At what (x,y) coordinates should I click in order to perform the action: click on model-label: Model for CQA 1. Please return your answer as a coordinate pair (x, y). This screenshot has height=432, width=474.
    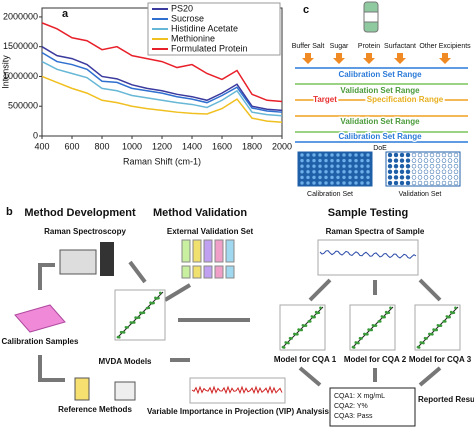
    Looking at the image, I should click on (305, 359).